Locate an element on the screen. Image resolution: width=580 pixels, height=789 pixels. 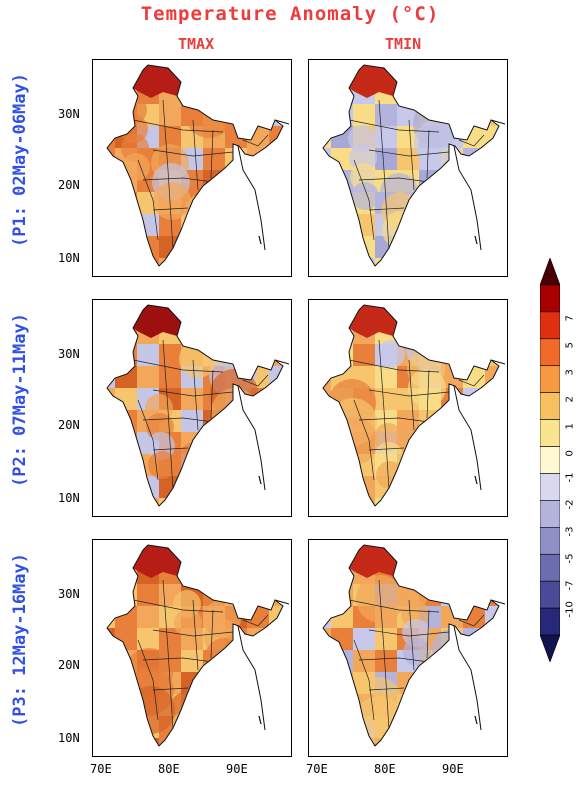
colorbar-label: 3 is located at coordinates (570, 372).